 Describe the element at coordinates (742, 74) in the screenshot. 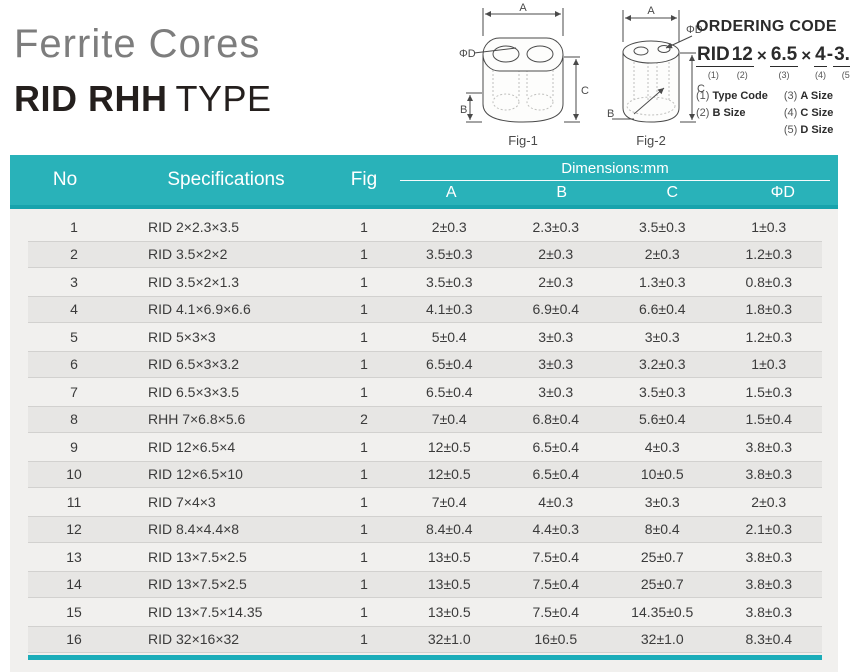

I see `code-segment-marker: (2)` at that location.